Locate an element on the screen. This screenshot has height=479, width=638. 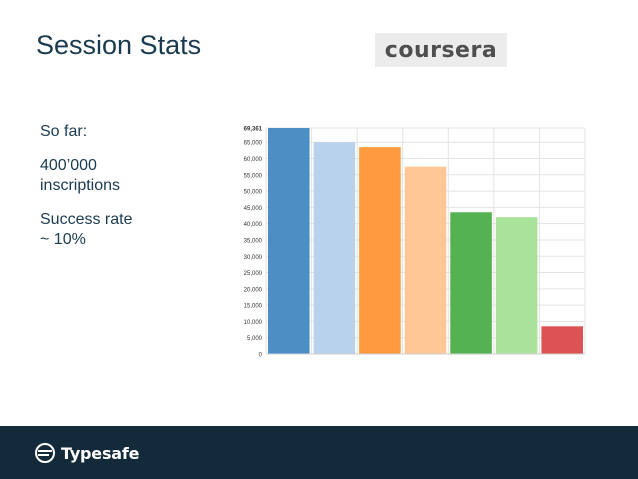
slide-title: Session Stats is located at coordinates (119, 45).